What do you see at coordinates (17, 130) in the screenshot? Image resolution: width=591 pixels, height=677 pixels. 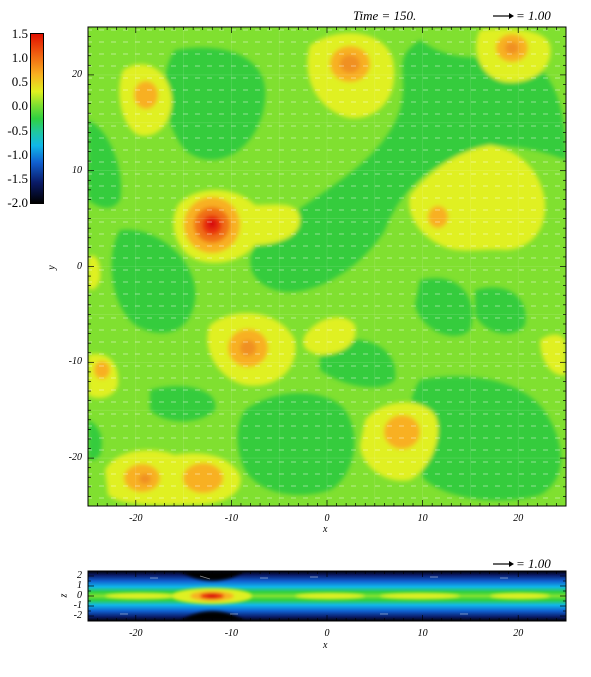 I see `colorbar-label: -0.5` at bounding box center [17, 130].